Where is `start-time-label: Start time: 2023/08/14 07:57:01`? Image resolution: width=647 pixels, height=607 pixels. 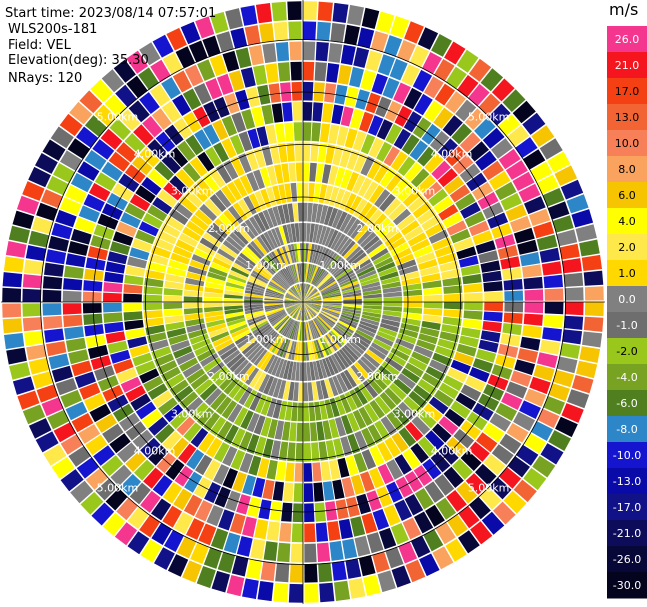
start-time-label: Start time: 2023/08/14 07:57:01 is located at coordinates (111, 13).